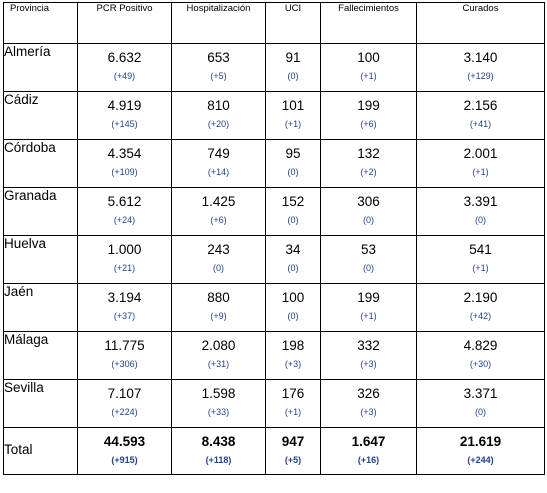 This screenshot has height=493, width=547. I want to click on cell-delta: (+37), so click(124, 316).